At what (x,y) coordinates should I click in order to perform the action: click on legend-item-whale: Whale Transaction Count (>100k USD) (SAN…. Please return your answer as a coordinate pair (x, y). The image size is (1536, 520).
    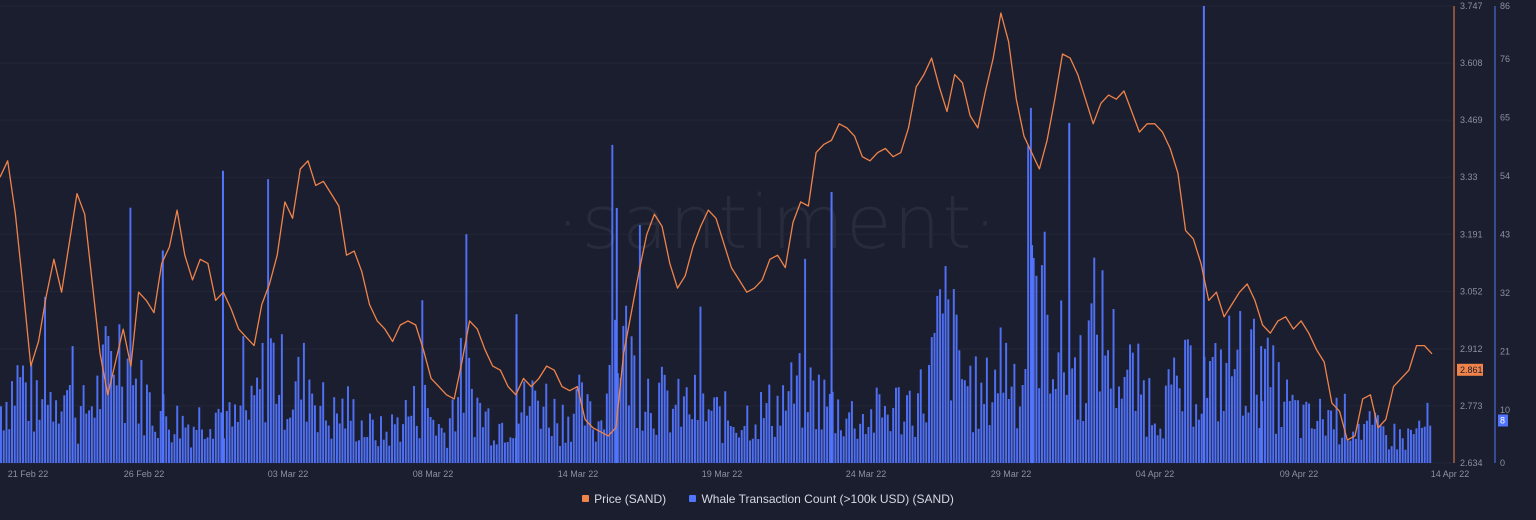
    Looking at the image, I should click on (821, 499).